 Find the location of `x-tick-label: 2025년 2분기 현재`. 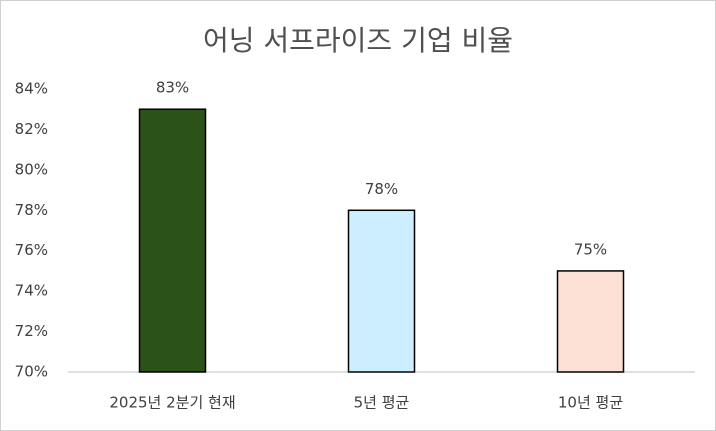

x-tick-label: 2025년 2분기 현재 is located at coordinates (172, 403).